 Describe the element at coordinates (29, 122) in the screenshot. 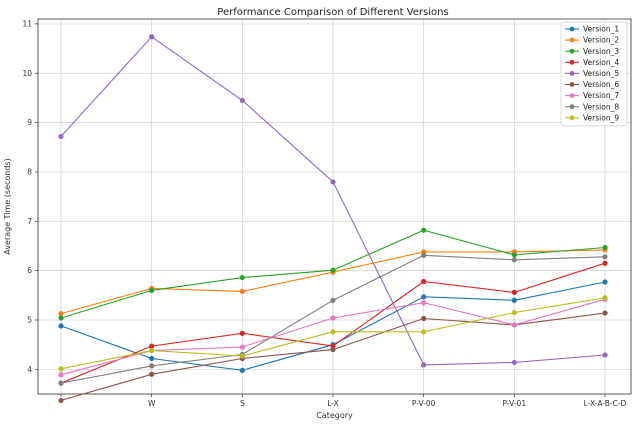

I see `y-tick-label: 9` at that location.